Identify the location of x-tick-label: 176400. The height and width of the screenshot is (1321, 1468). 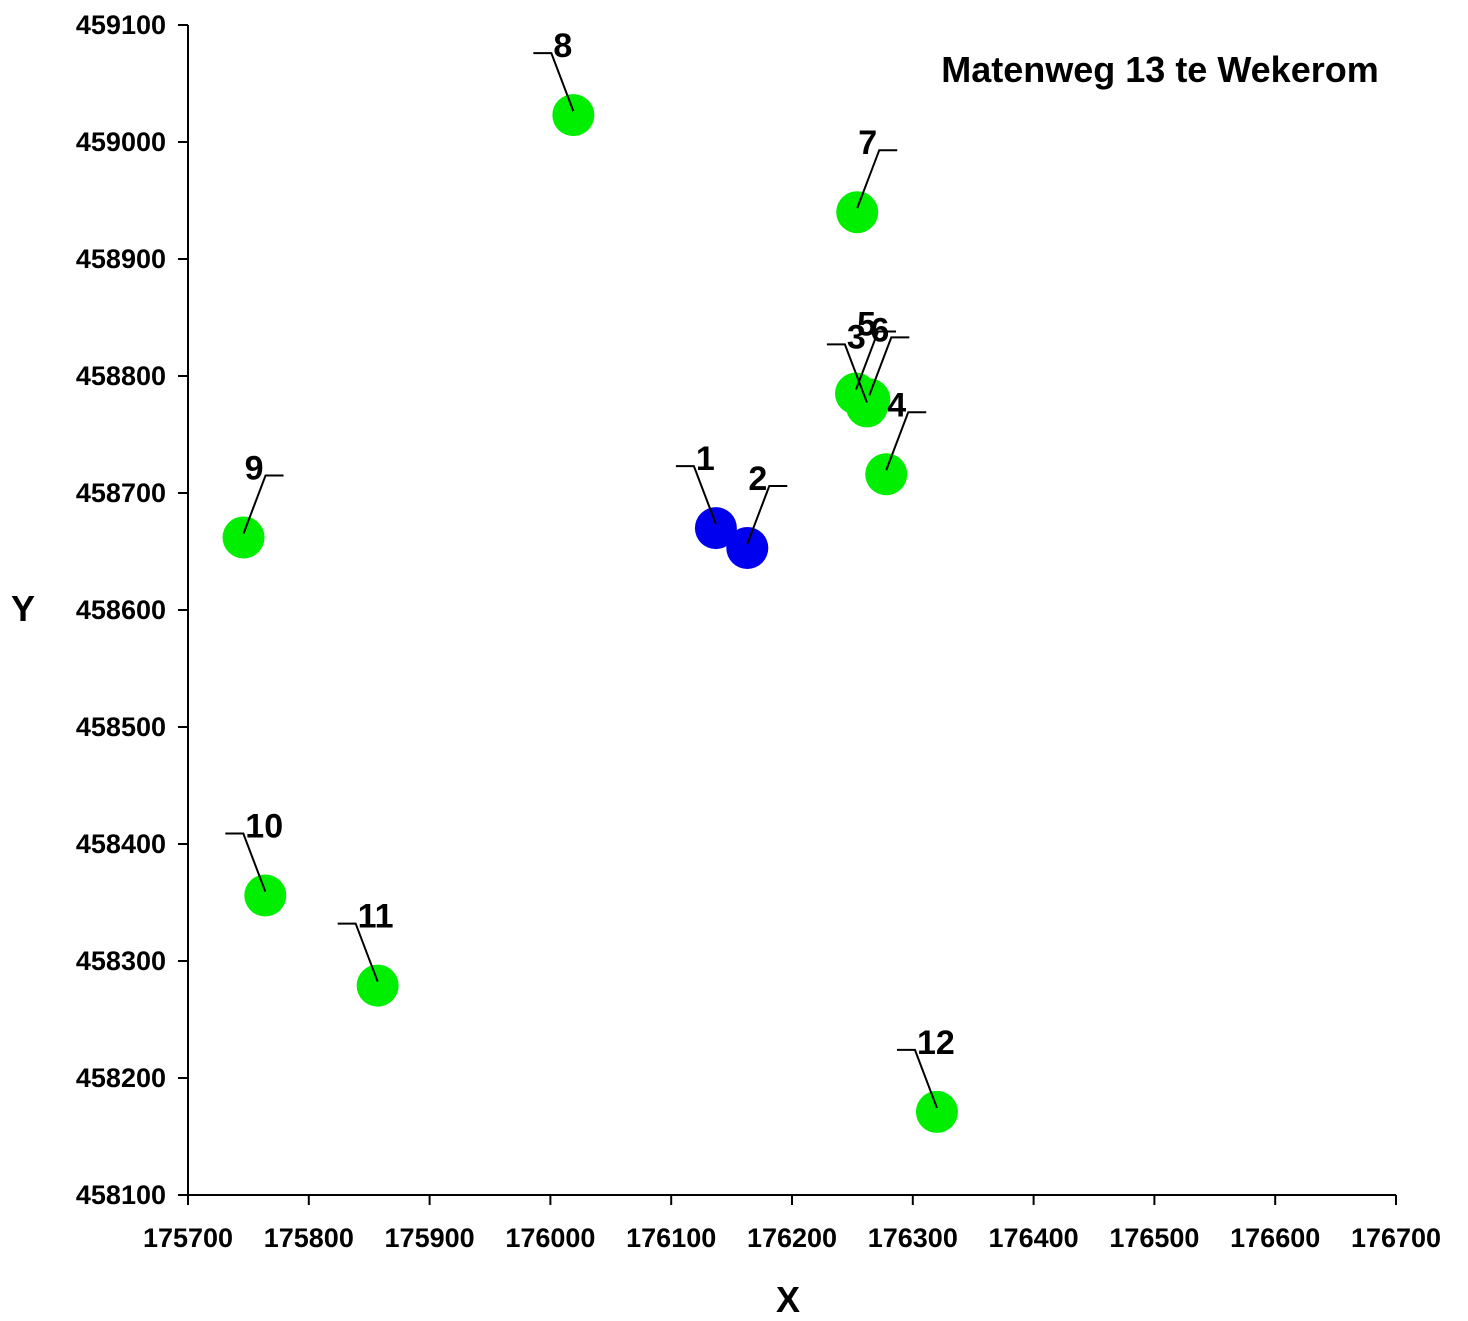
(1034, 1238).